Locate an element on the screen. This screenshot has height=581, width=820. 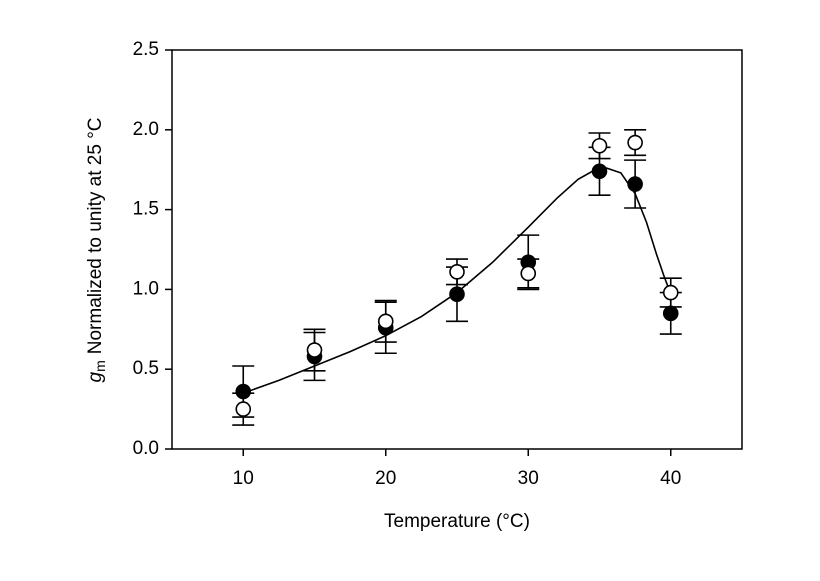
x-axis-label: Temperature (°C) is located at coordinates (457, 521).